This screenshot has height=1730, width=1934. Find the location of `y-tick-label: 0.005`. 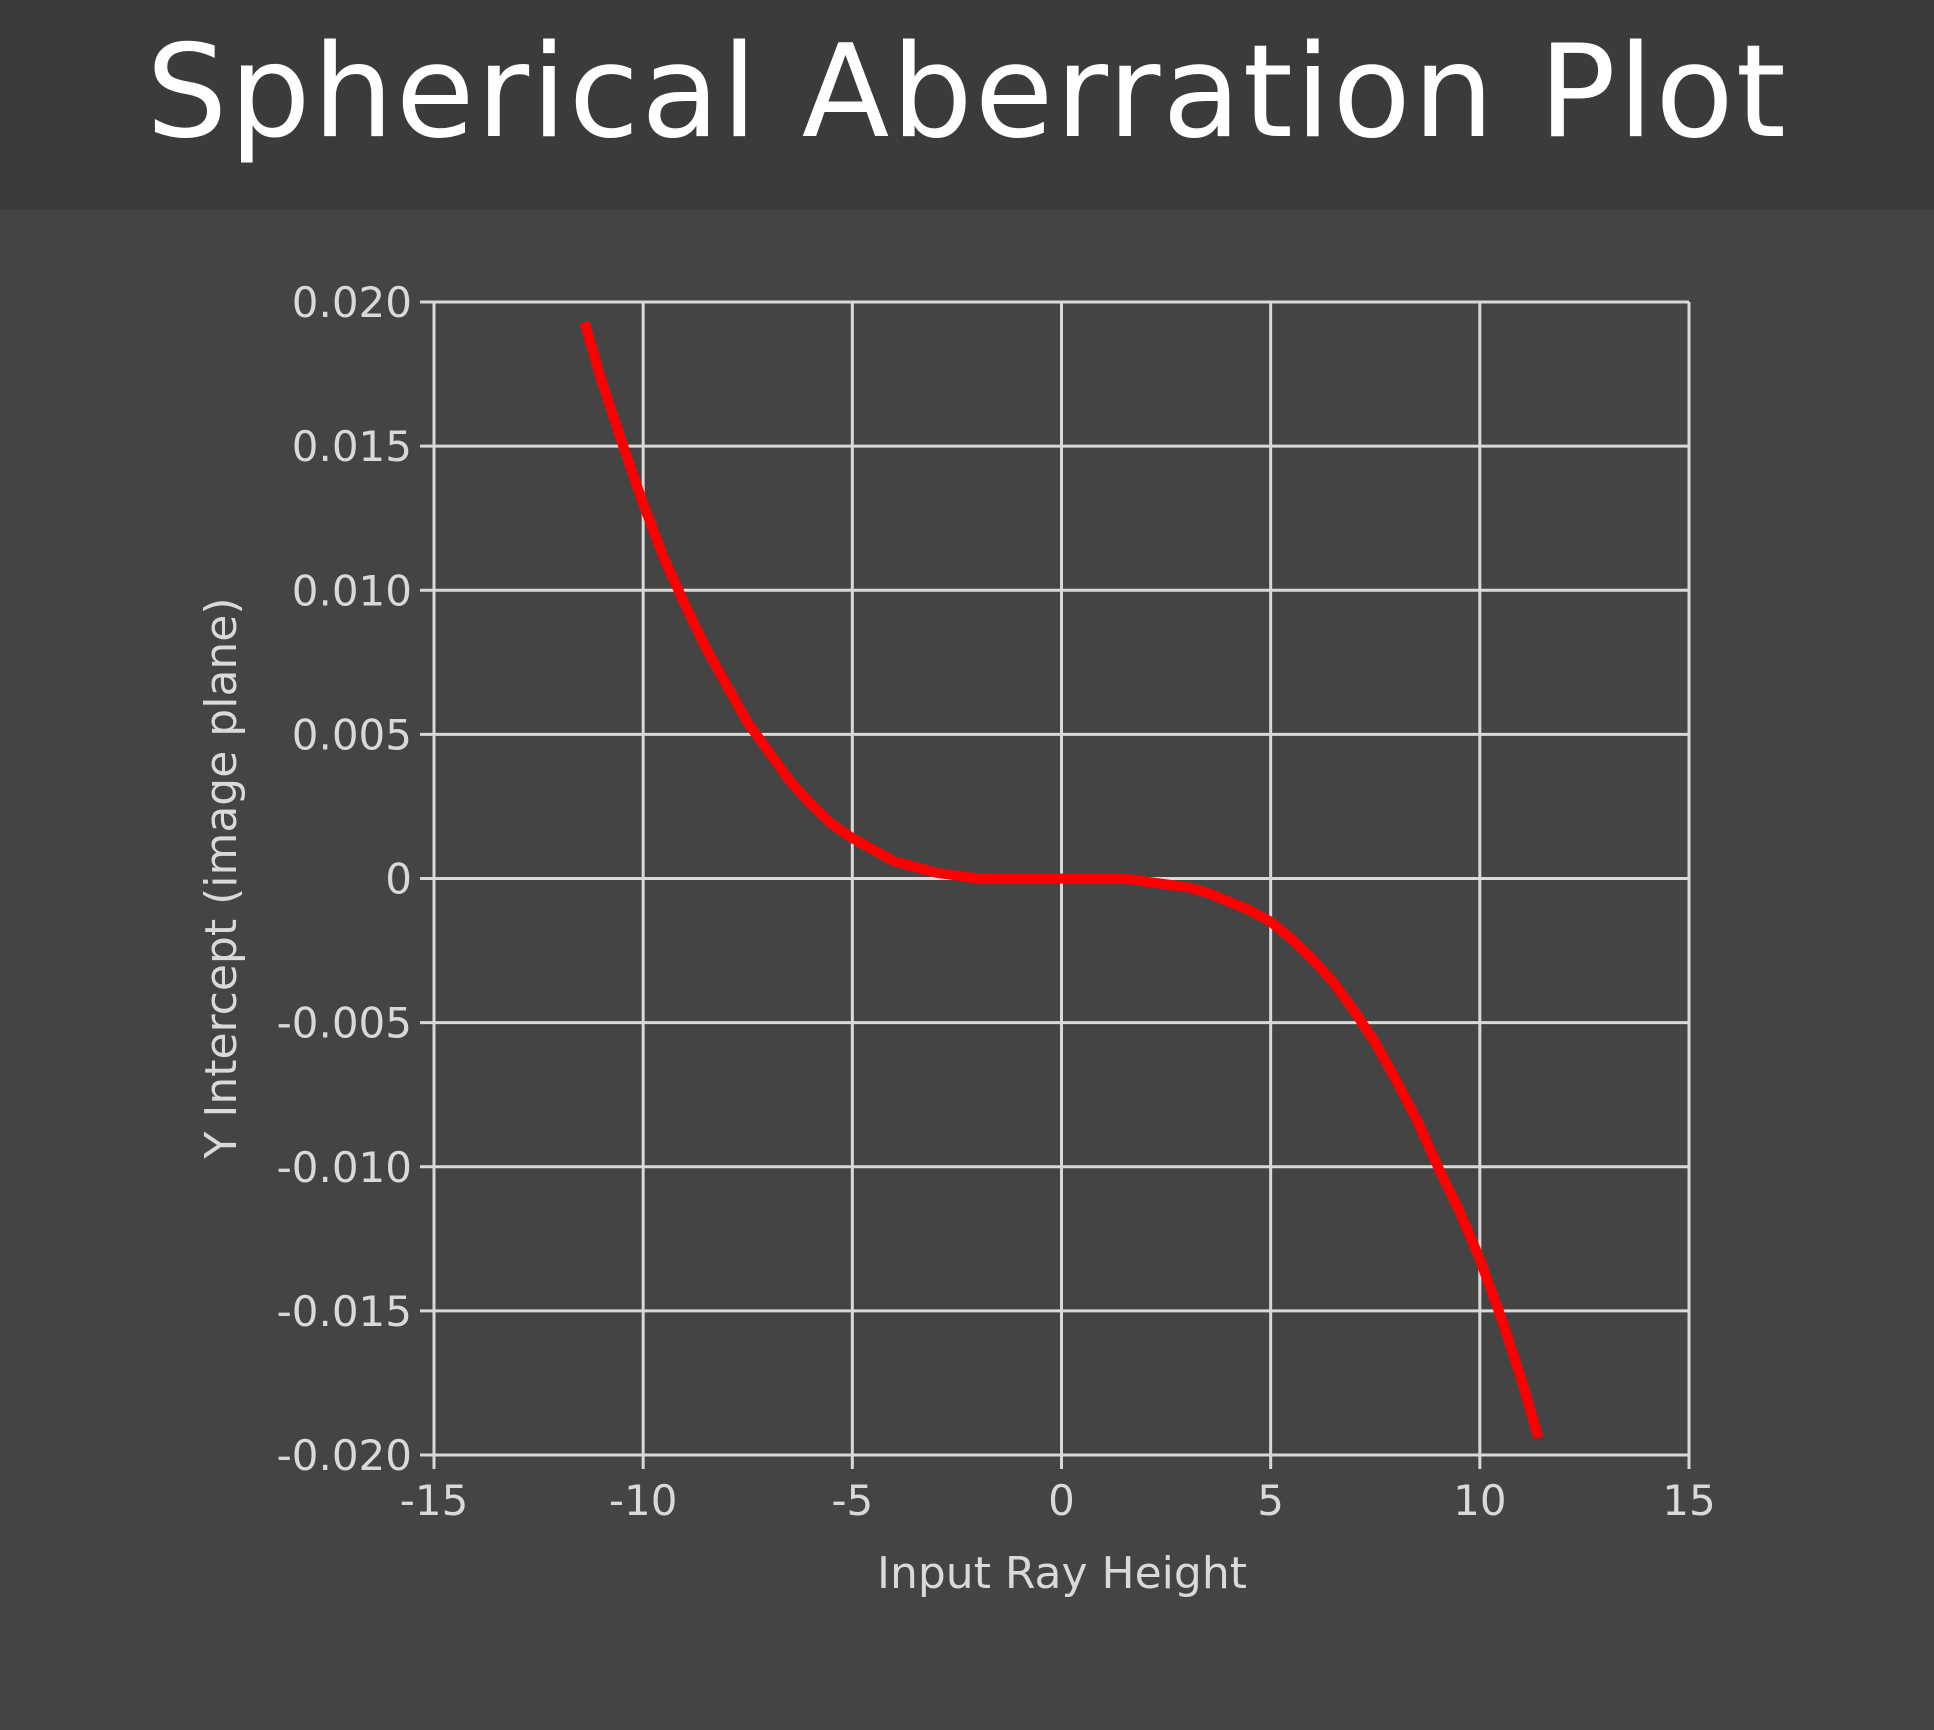

y-tick-label: 0.005 is located at coordinates (352, 734).